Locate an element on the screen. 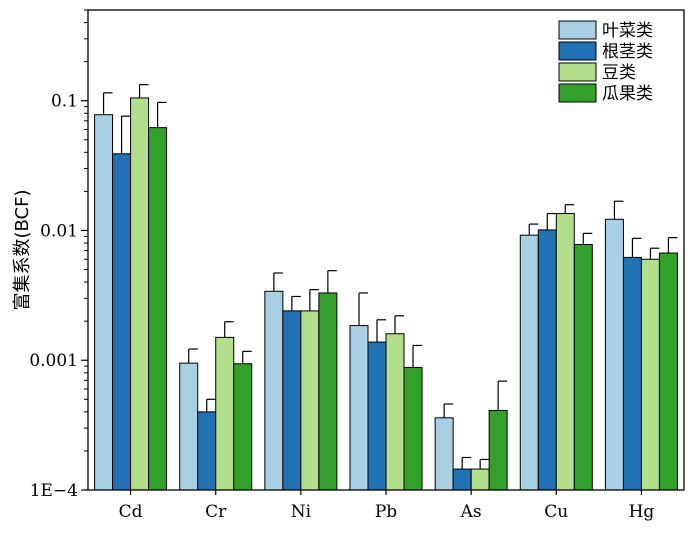  legend-label: 叶菜类 is located at coordinates (627, 31).